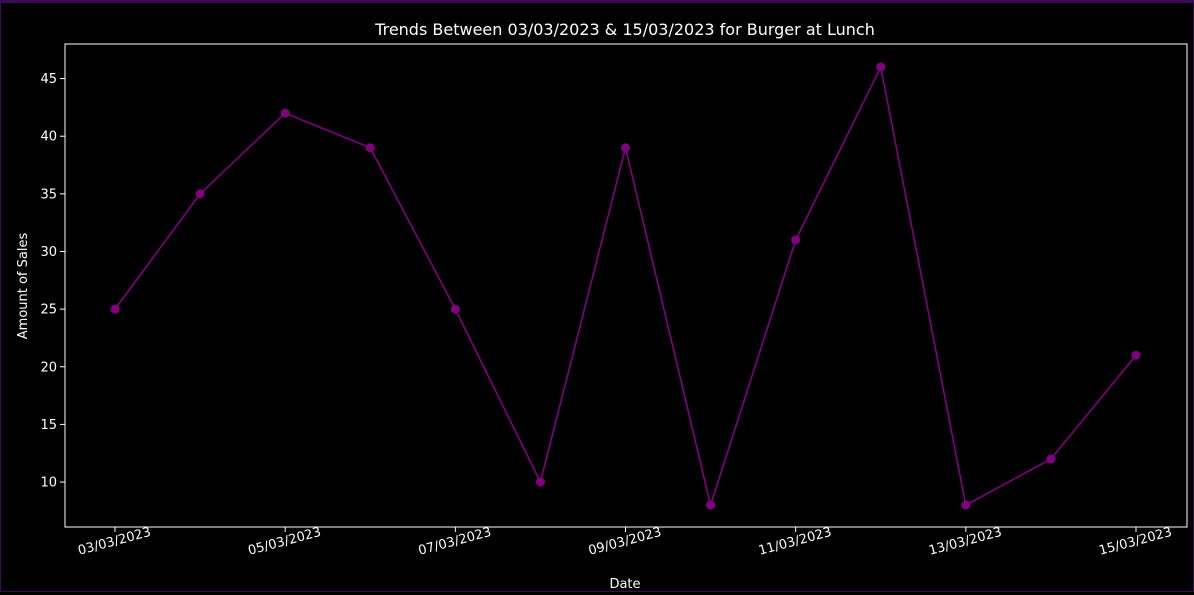  What do you see at coordinates (48, 252) in the screenshot?
I see `y-tick-label: 30` at bounding box center [48, 252].